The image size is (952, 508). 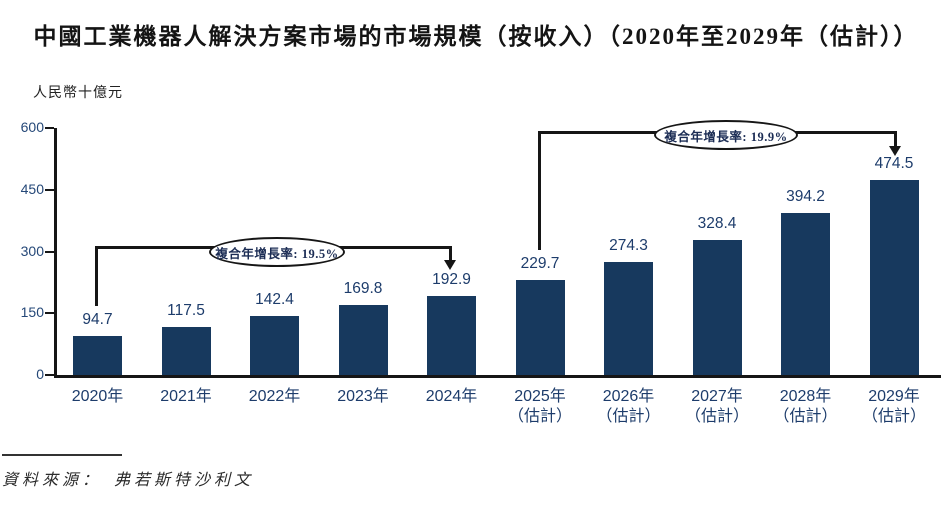 I want to click on bar-value-label: 192.9, so click(x=451, y=279).